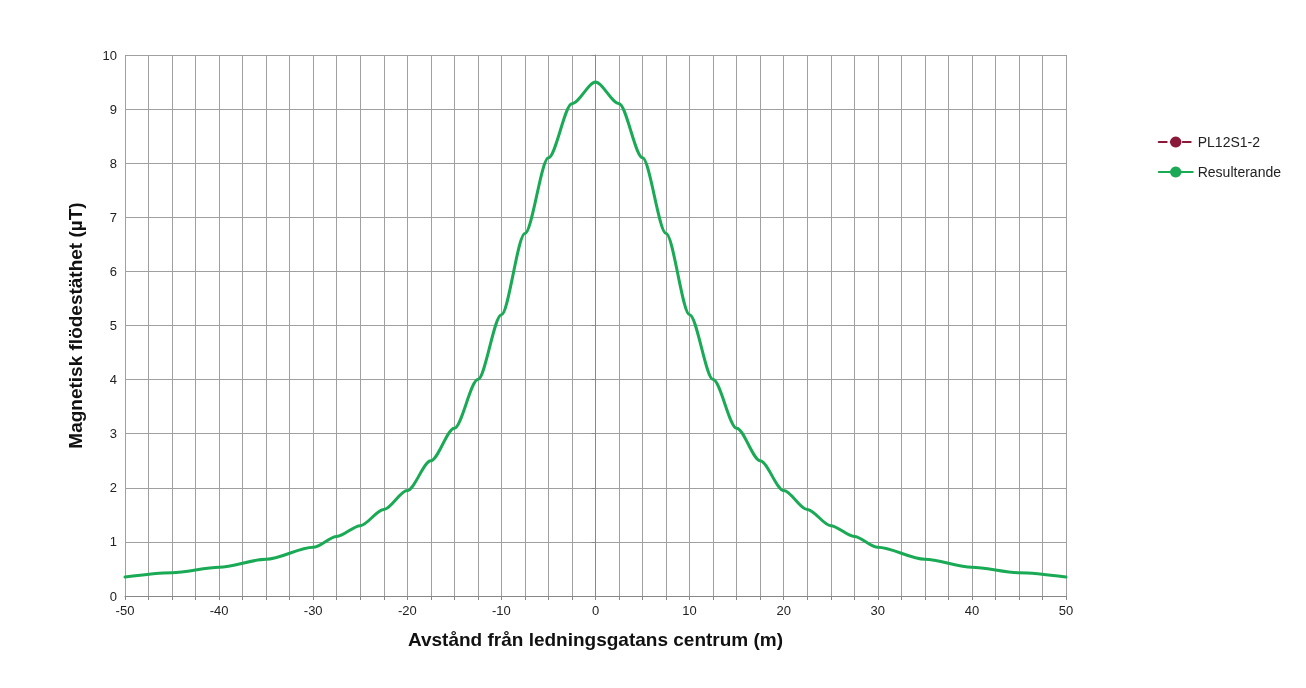 The height and width of the screenshot is (688, 1306). Describe the element at coordinates (1239, 172) in the screenshot. I see `legend-label: Resulterande` at that location.